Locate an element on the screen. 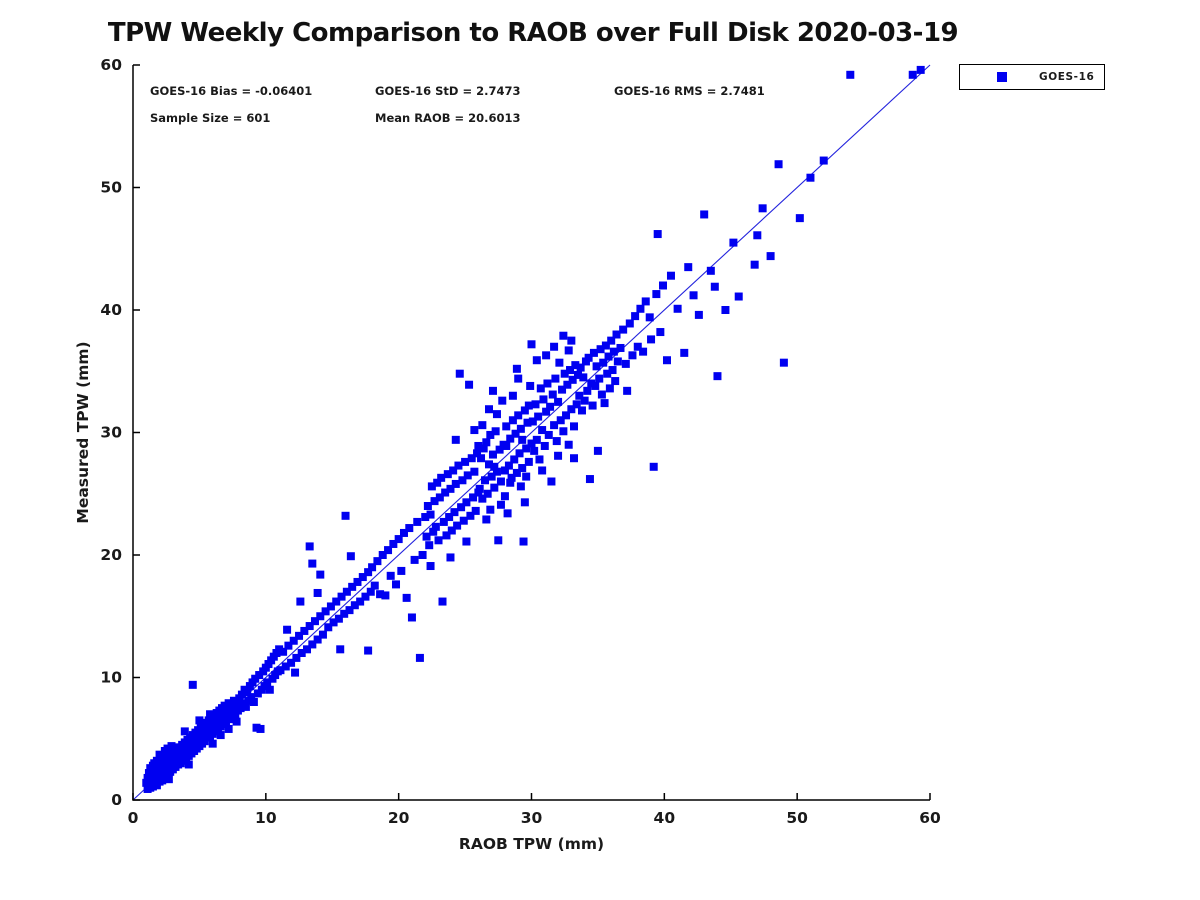 The height and width of the screenshot is (900, 1200). y-tick-label: 10 is located at coordinates (111, 678).